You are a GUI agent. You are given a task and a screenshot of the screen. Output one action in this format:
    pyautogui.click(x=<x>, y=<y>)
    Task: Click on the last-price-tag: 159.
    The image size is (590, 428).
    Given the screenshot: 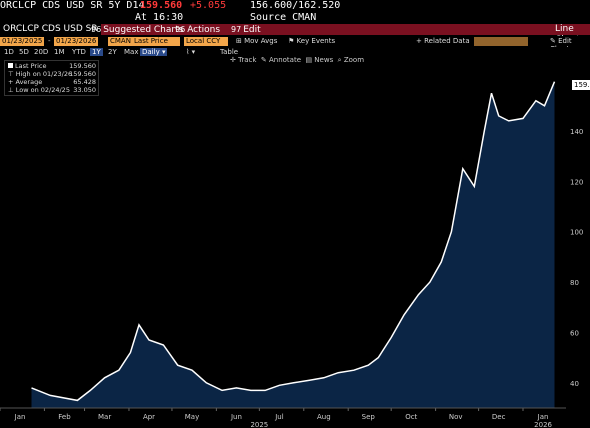 What is the action you would take?
    pyautogui.click(x=581, y=85)
    